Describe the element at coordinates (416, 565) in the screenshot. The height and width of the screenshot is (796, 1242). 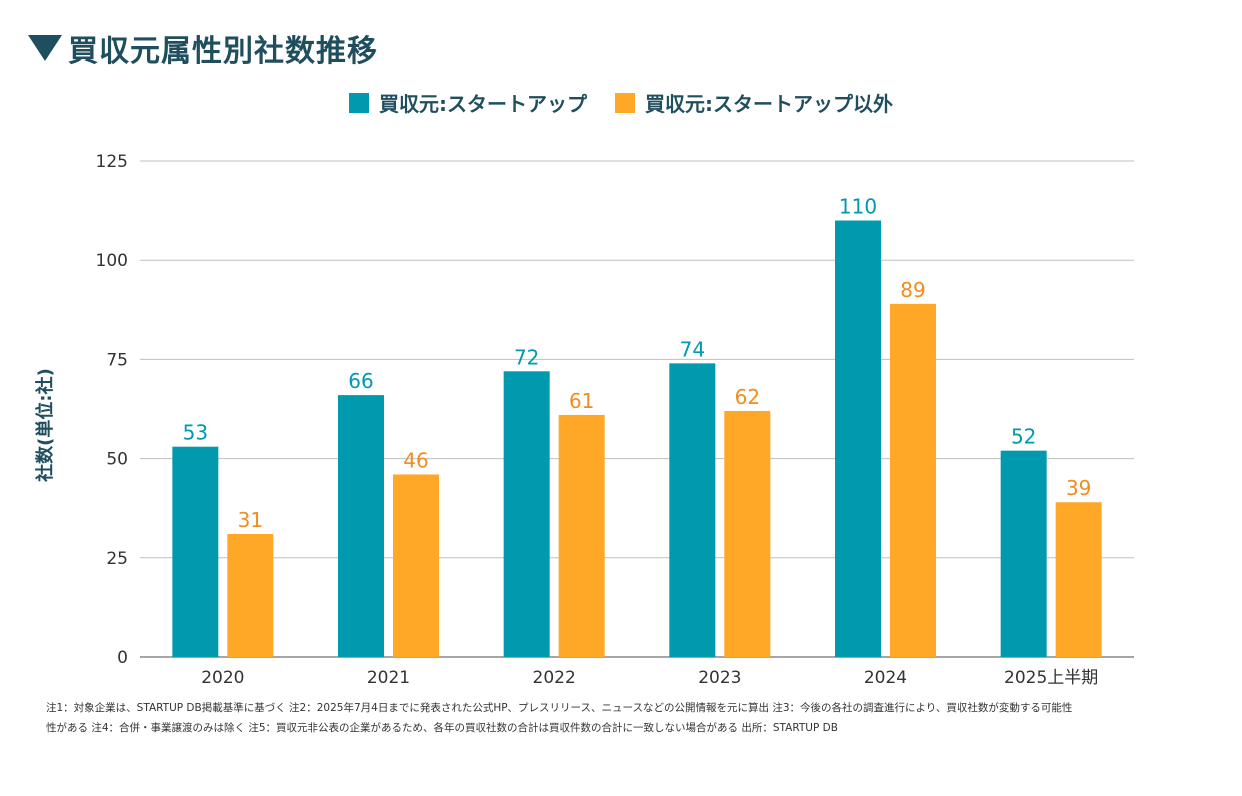
I see `bar-other-2021` at that location.